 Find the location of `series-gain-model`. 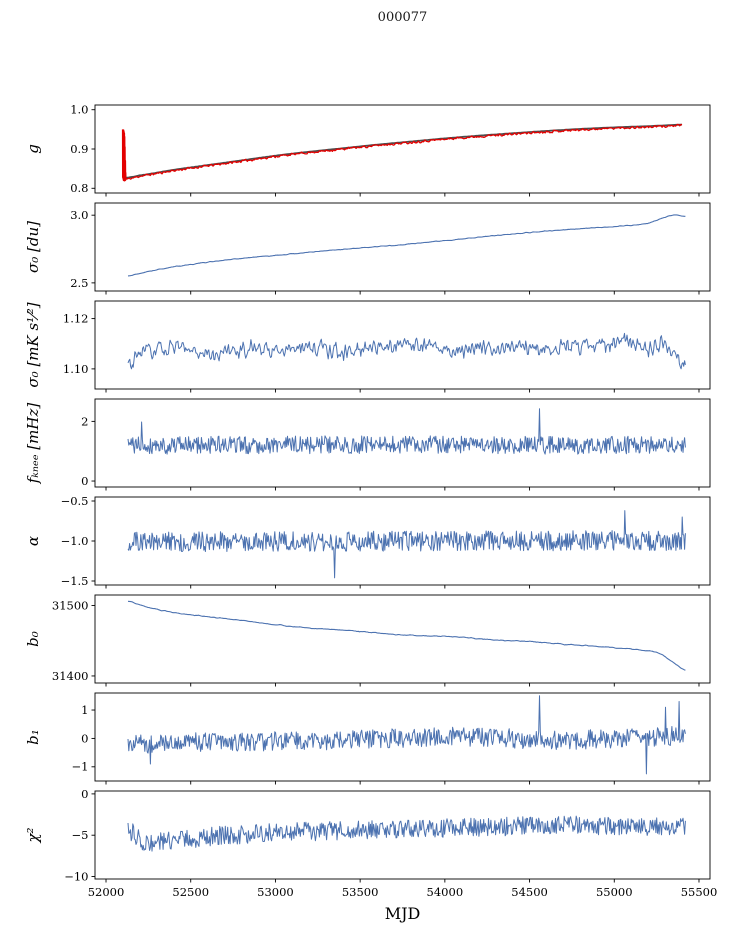

series-gain-model is located at coordinates (402, 151).